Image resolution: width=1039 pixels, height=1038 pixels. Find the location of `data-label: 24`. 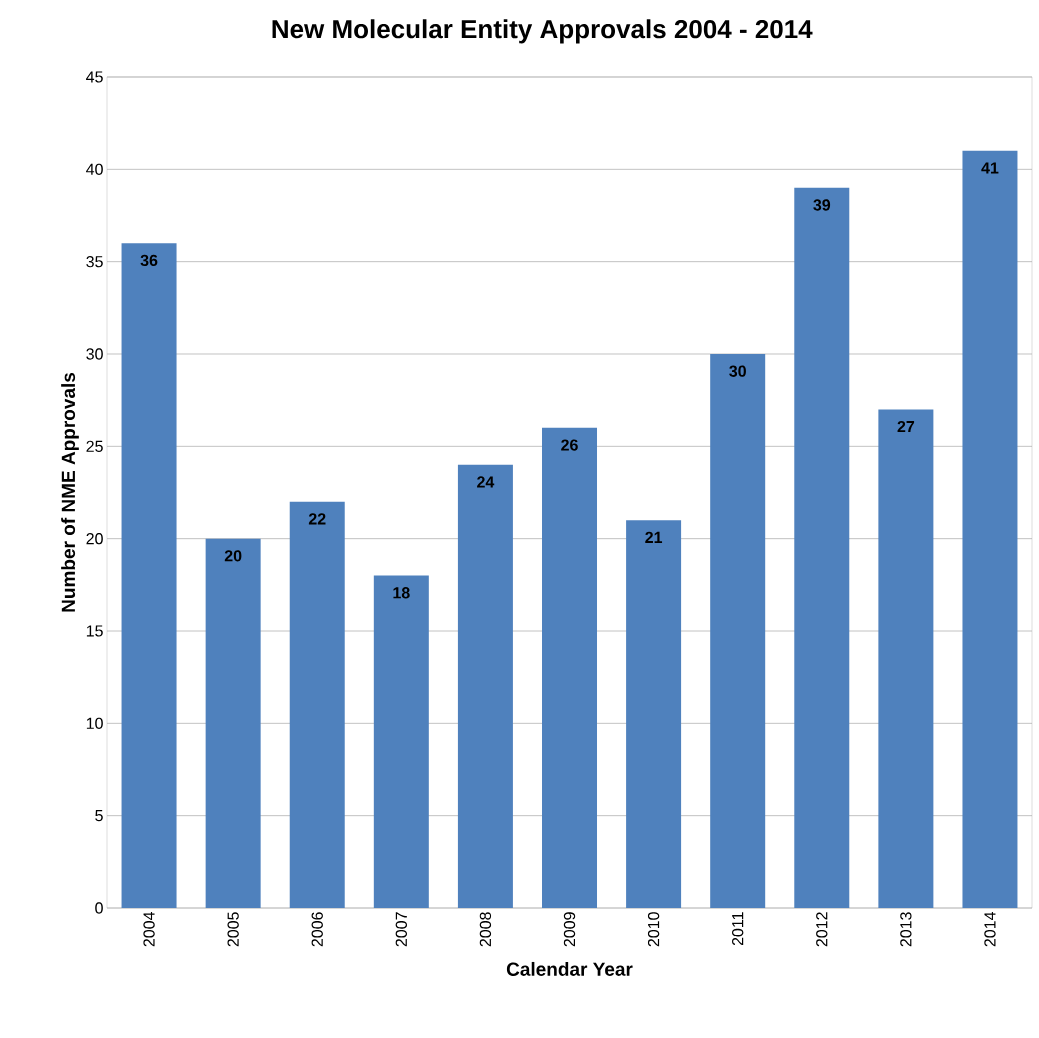

data-label: 24 is located at coordinates (486, 482).